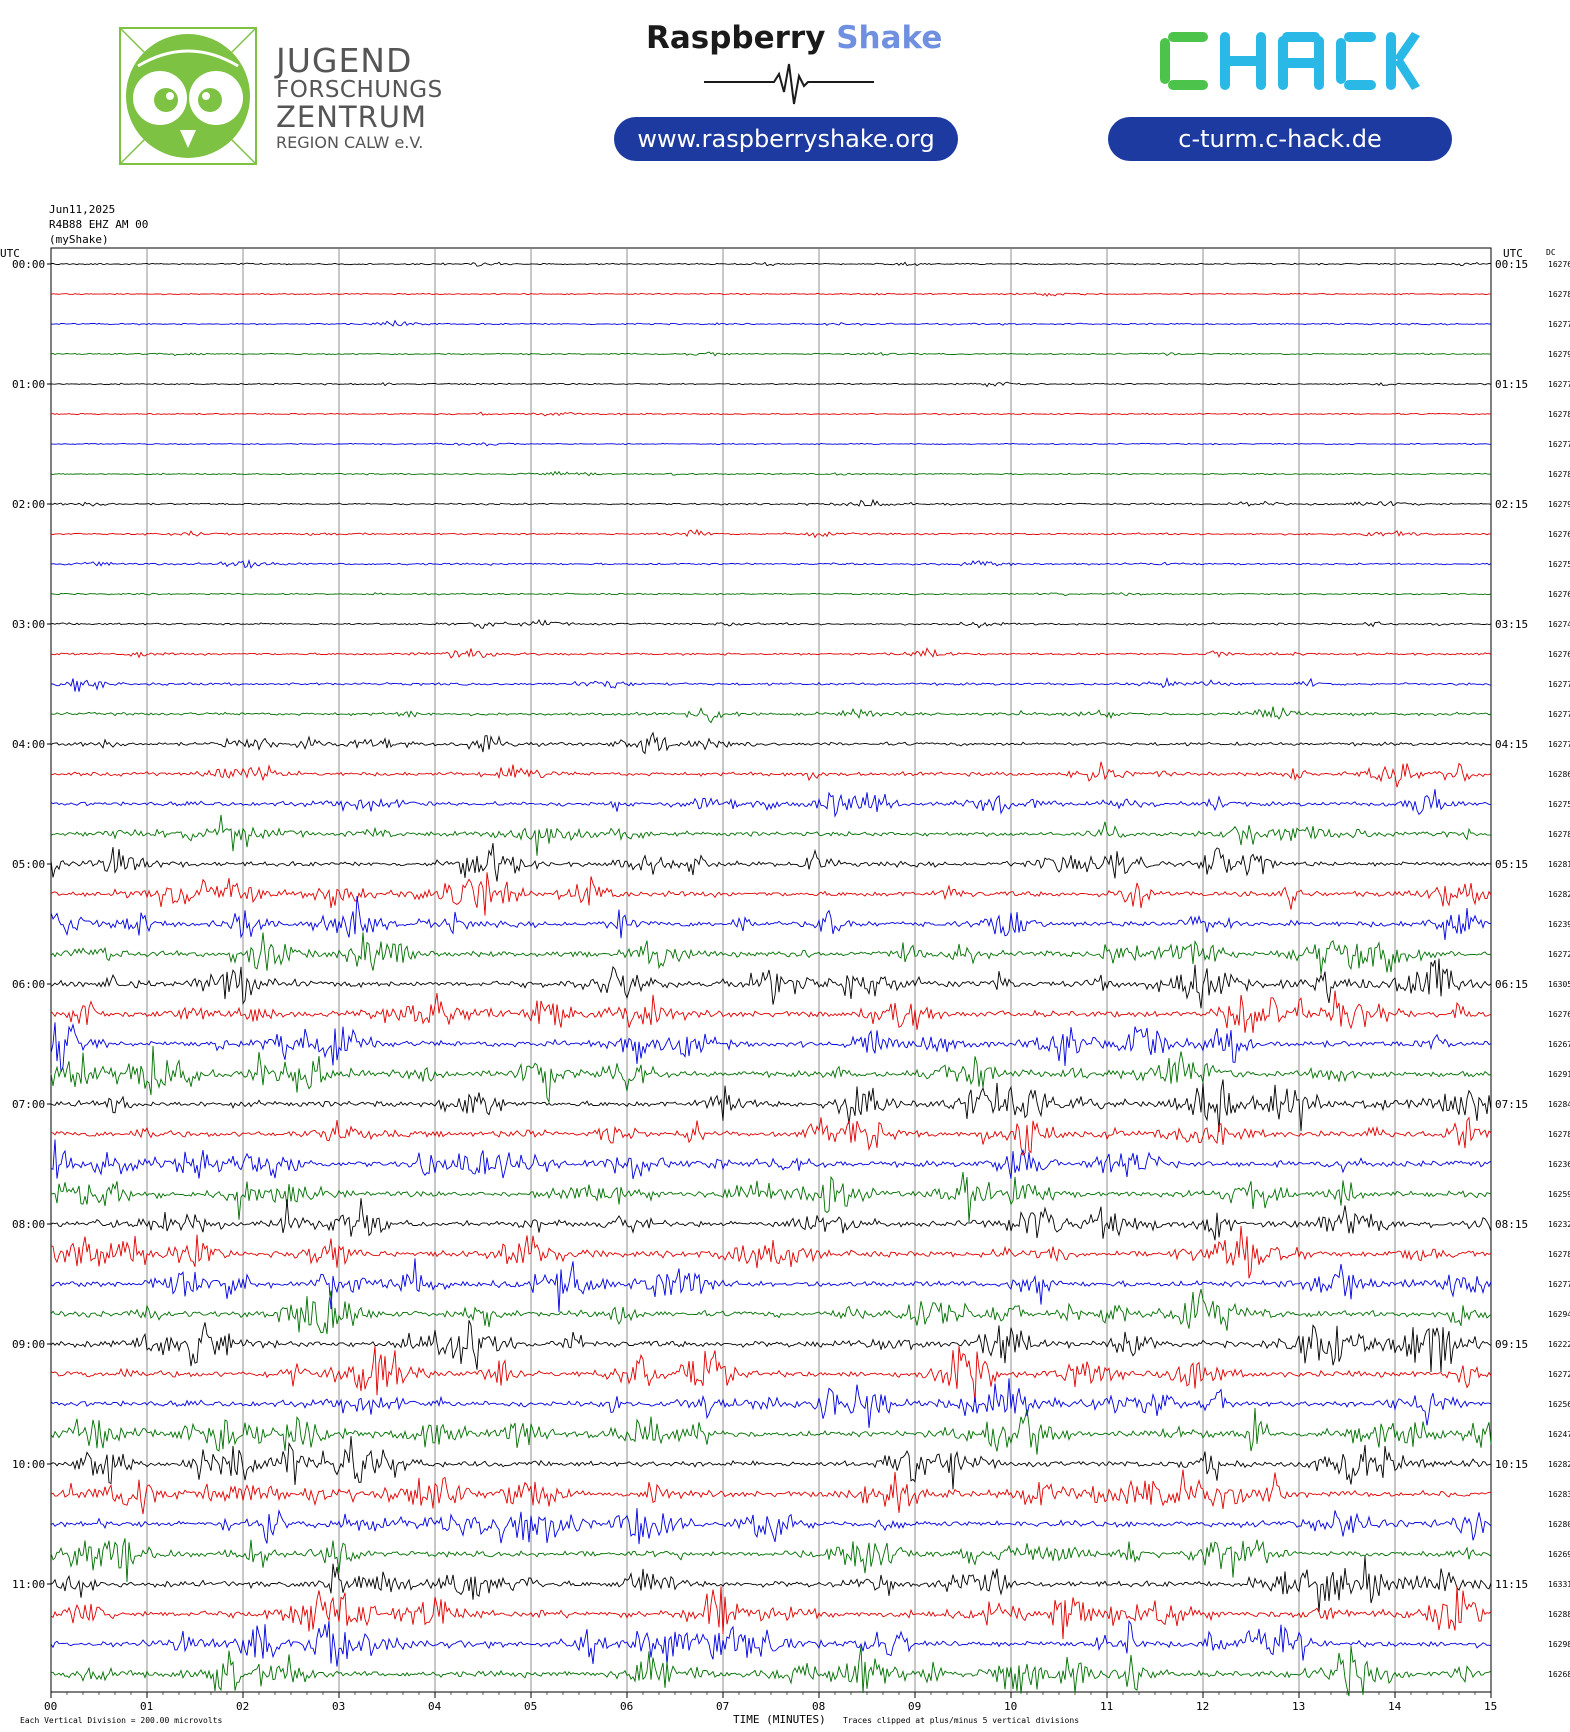 This screenshot has width=1570, height=1732. I want to click on right-axis-title: UTC, so click(1513, 253).